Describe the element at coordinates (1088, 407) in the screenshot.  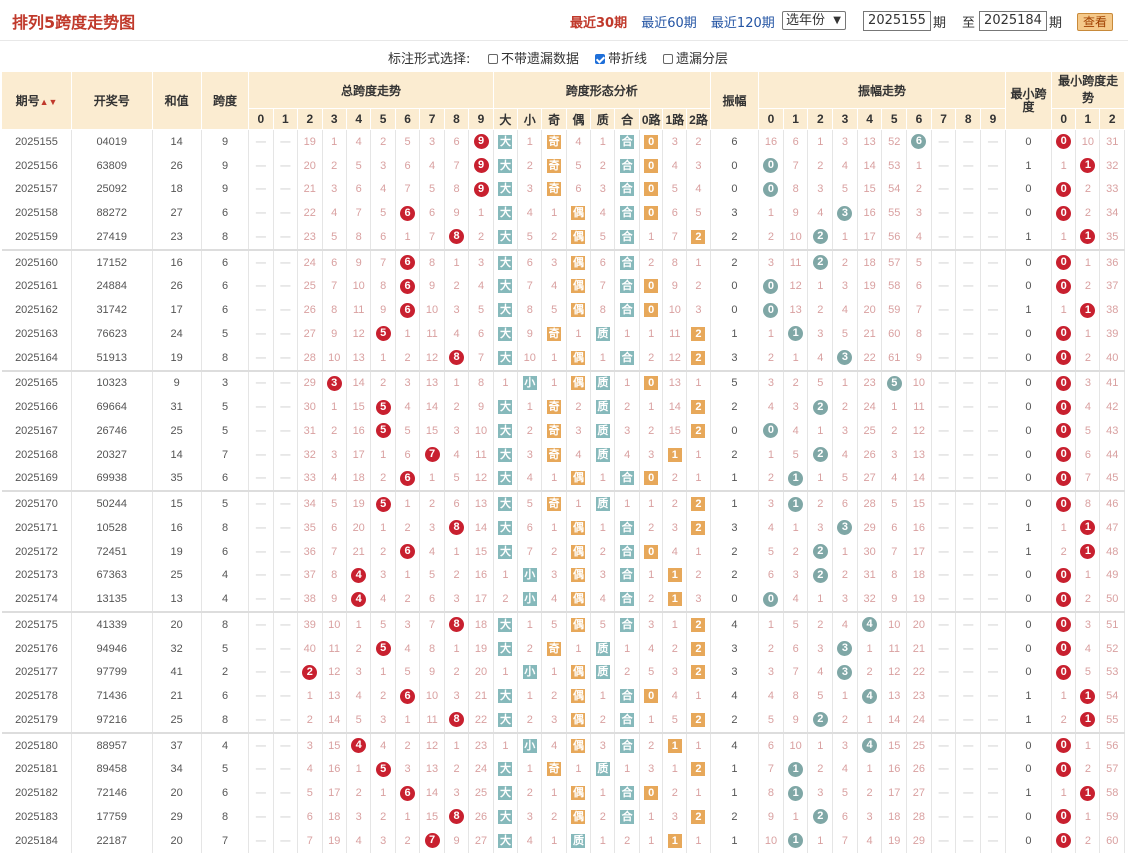
I see `min-trend-cell: 4` at that location.